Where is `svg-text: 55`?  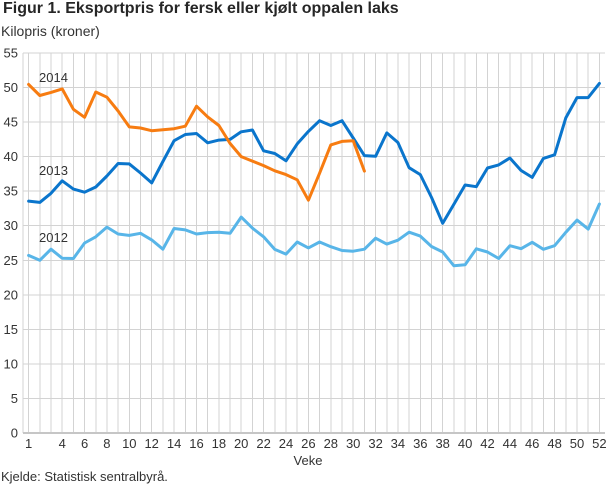
svg-text: 55 is located at coordinates (11, 53).